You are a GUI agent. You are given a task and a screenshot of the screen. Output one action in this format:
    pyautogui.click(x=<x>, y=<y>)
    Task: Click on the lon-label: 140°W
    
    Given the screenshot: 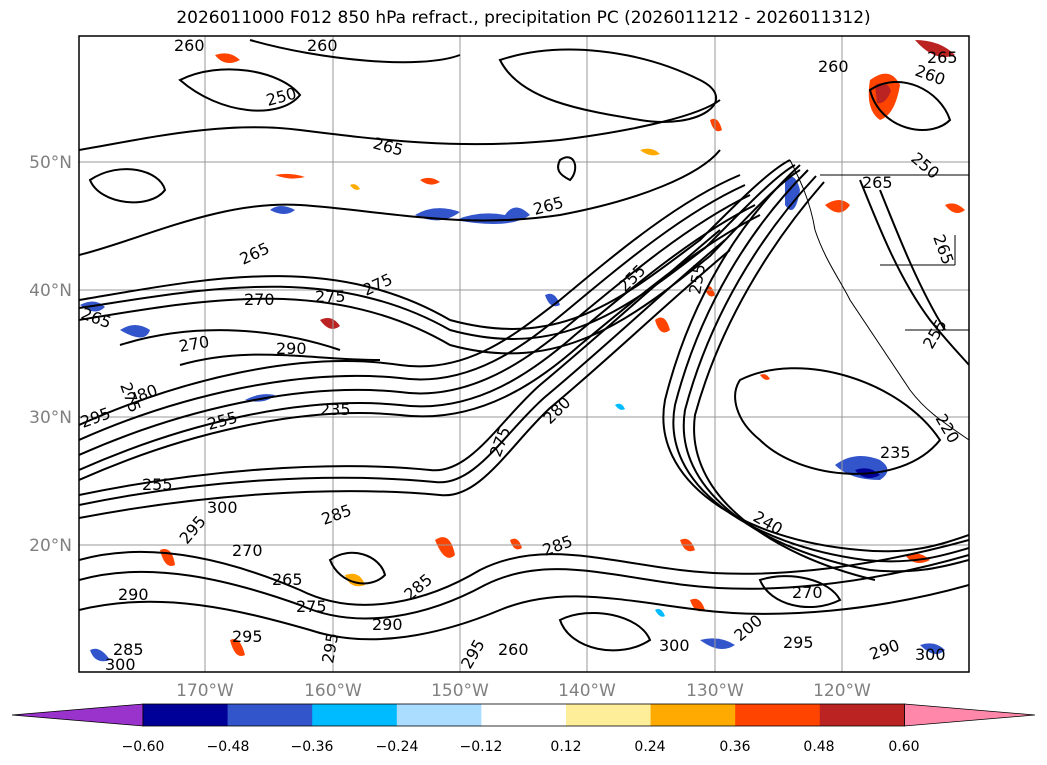 What is the action you would take?
    pyautogui.click(x=587, y=691)
    